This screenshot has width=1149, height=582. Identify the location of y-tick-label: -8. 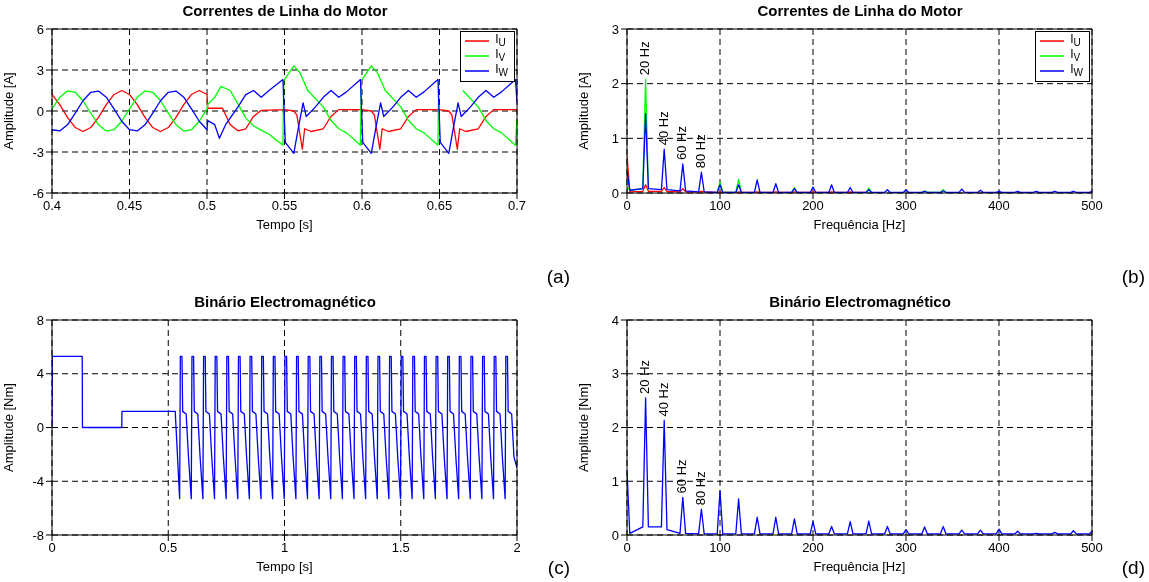
(38, 535).